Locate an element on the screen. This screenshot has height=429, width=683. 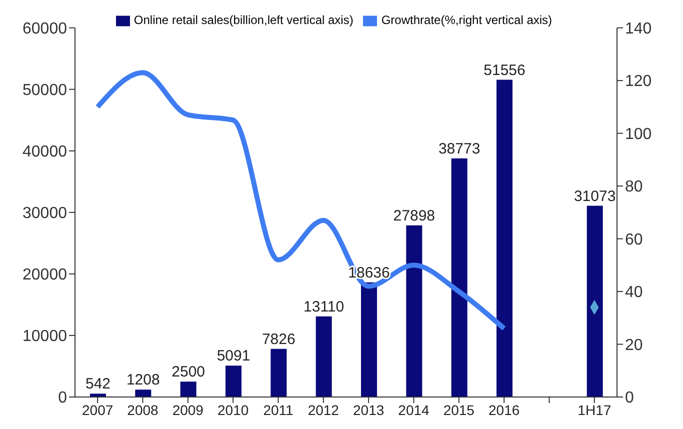
x-tick-label: 2008 is located at coordinates (143, 410).